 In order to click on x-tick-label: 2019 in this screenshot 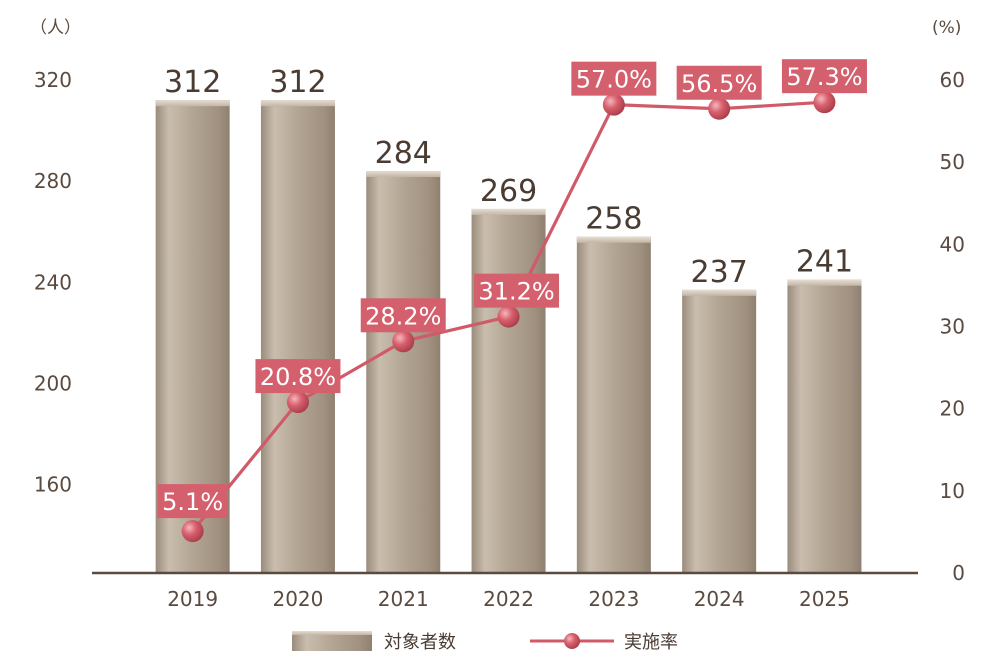, I will do `click(192, 599)`.